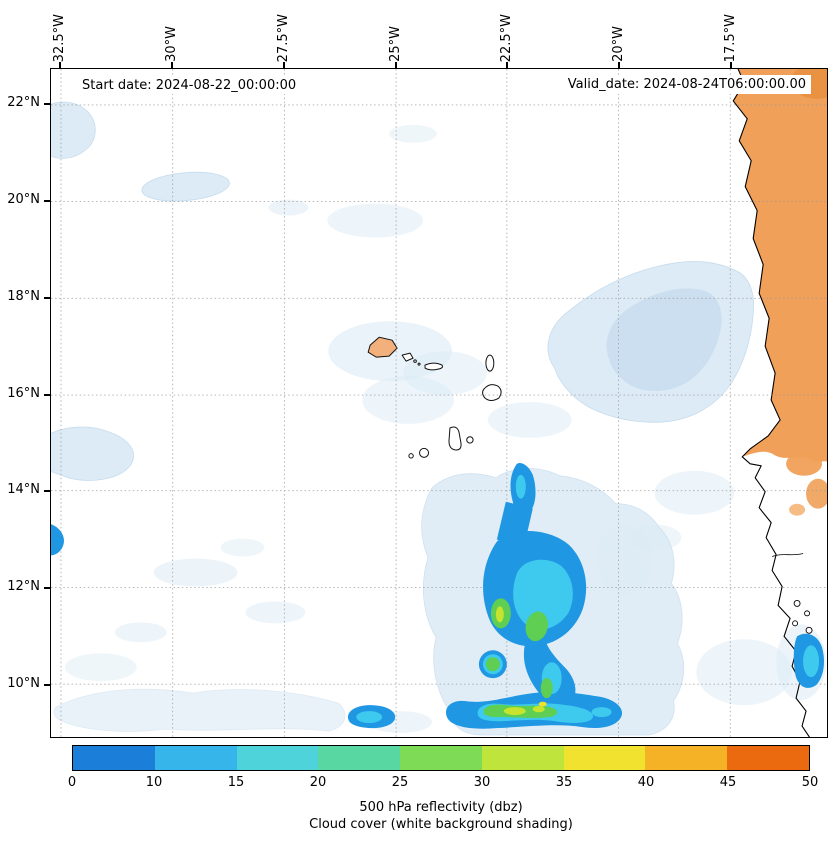 The height and width of the screenshot is (843, 837). I want to click on lat-tick-label: 16°N, so click(23, 393).